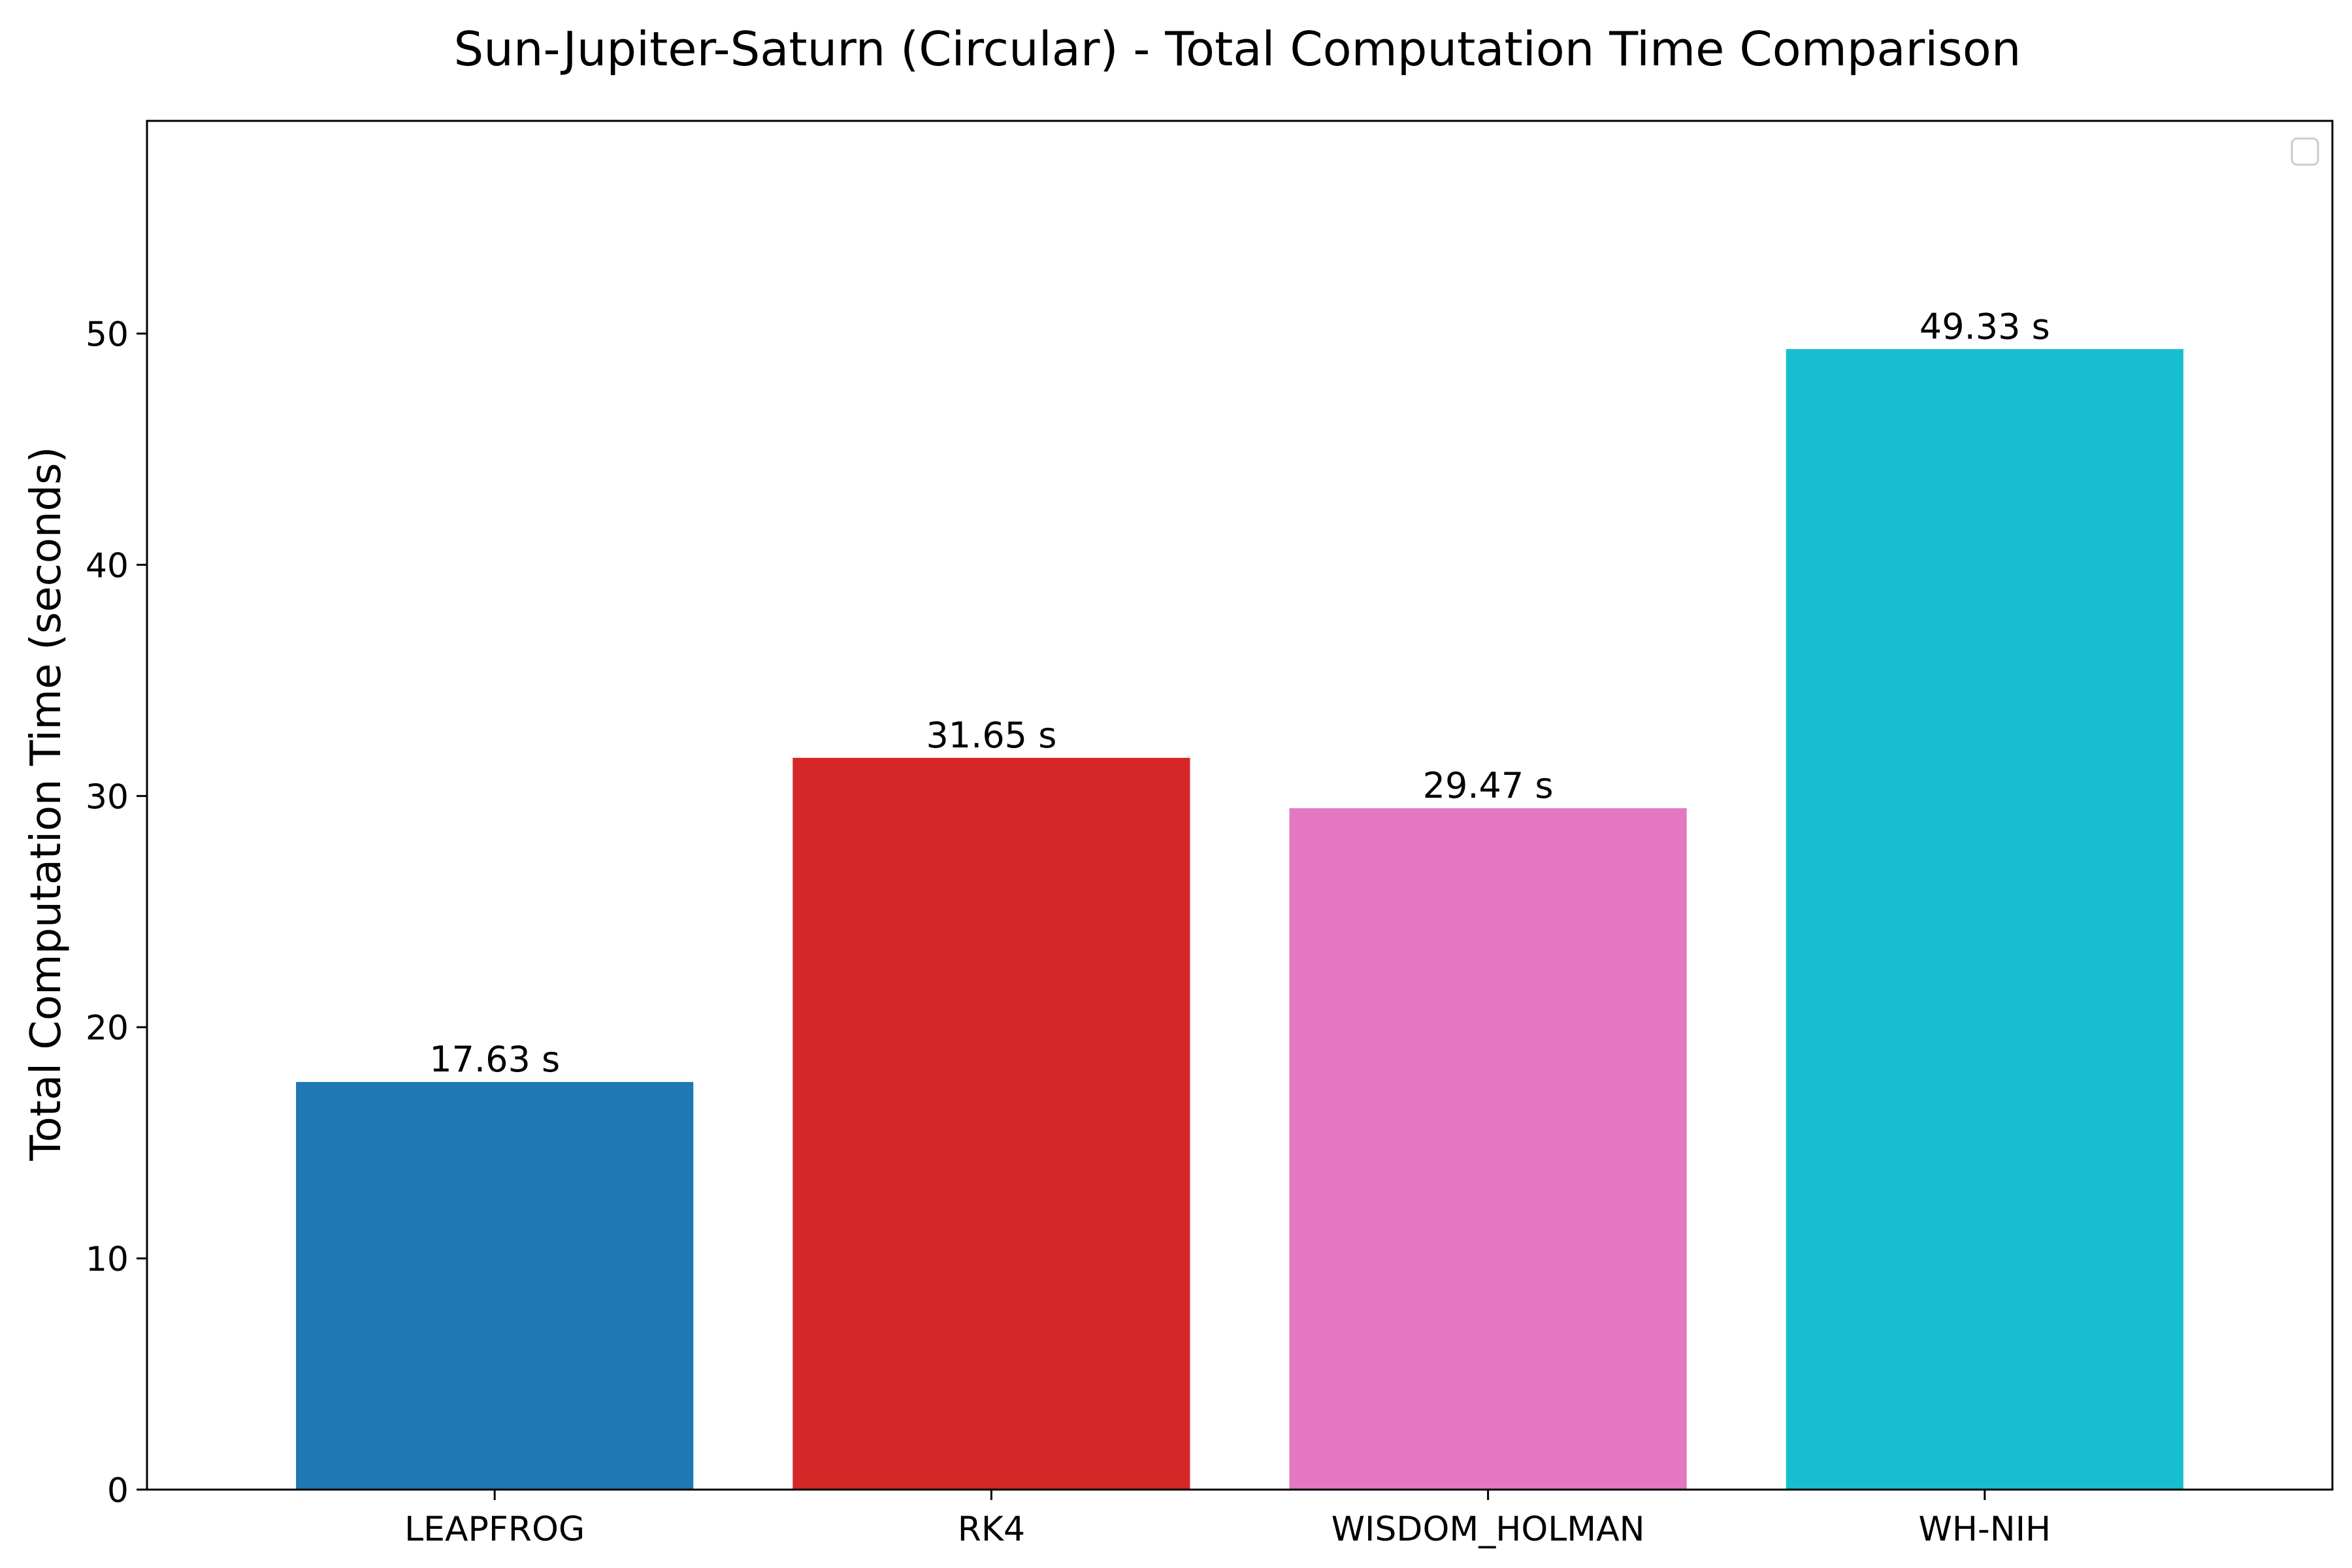 The width and height of the screenshot is (2352, 1568). Describe the element at coordinates (991, 735) in the screenshot. I see `data-label-rk4: 31.65 s` at that location.